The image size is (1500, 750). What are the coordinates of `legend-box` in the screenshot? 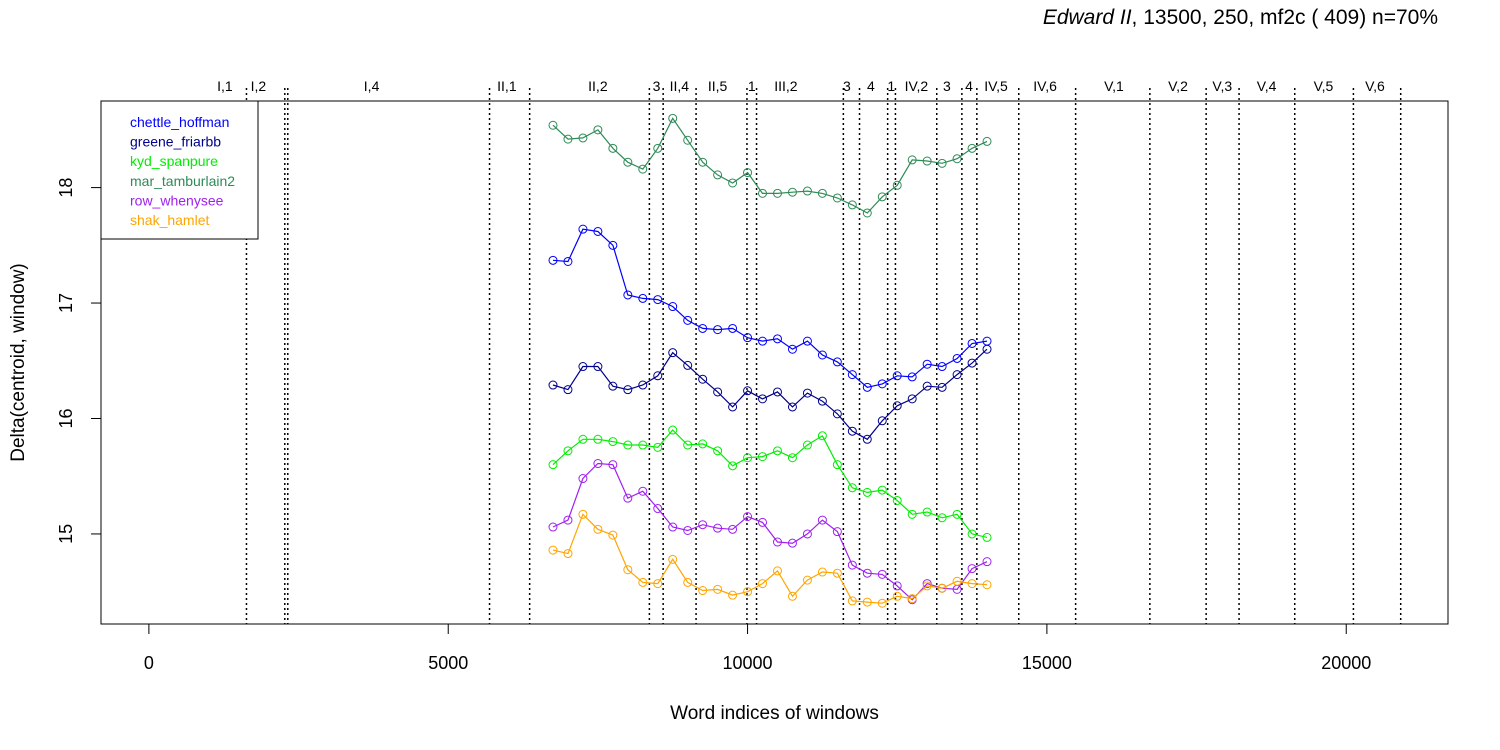 It's located at (179, 170).